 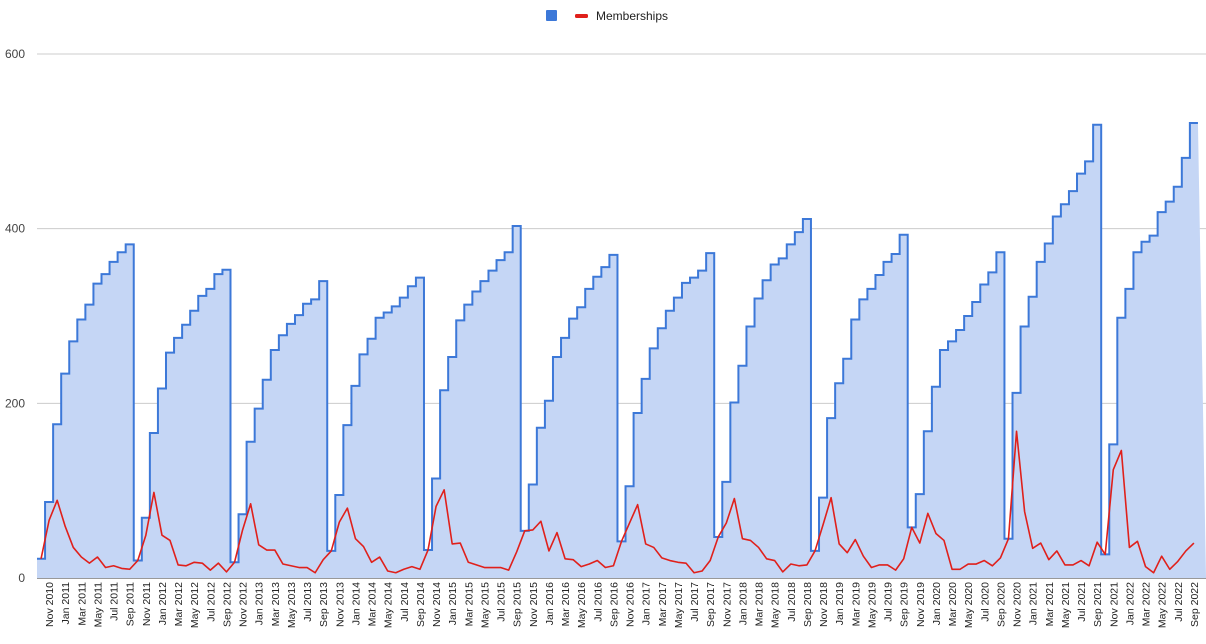 I want to click on x-tick-label: Nov 2012, so click(x=244, y=604).